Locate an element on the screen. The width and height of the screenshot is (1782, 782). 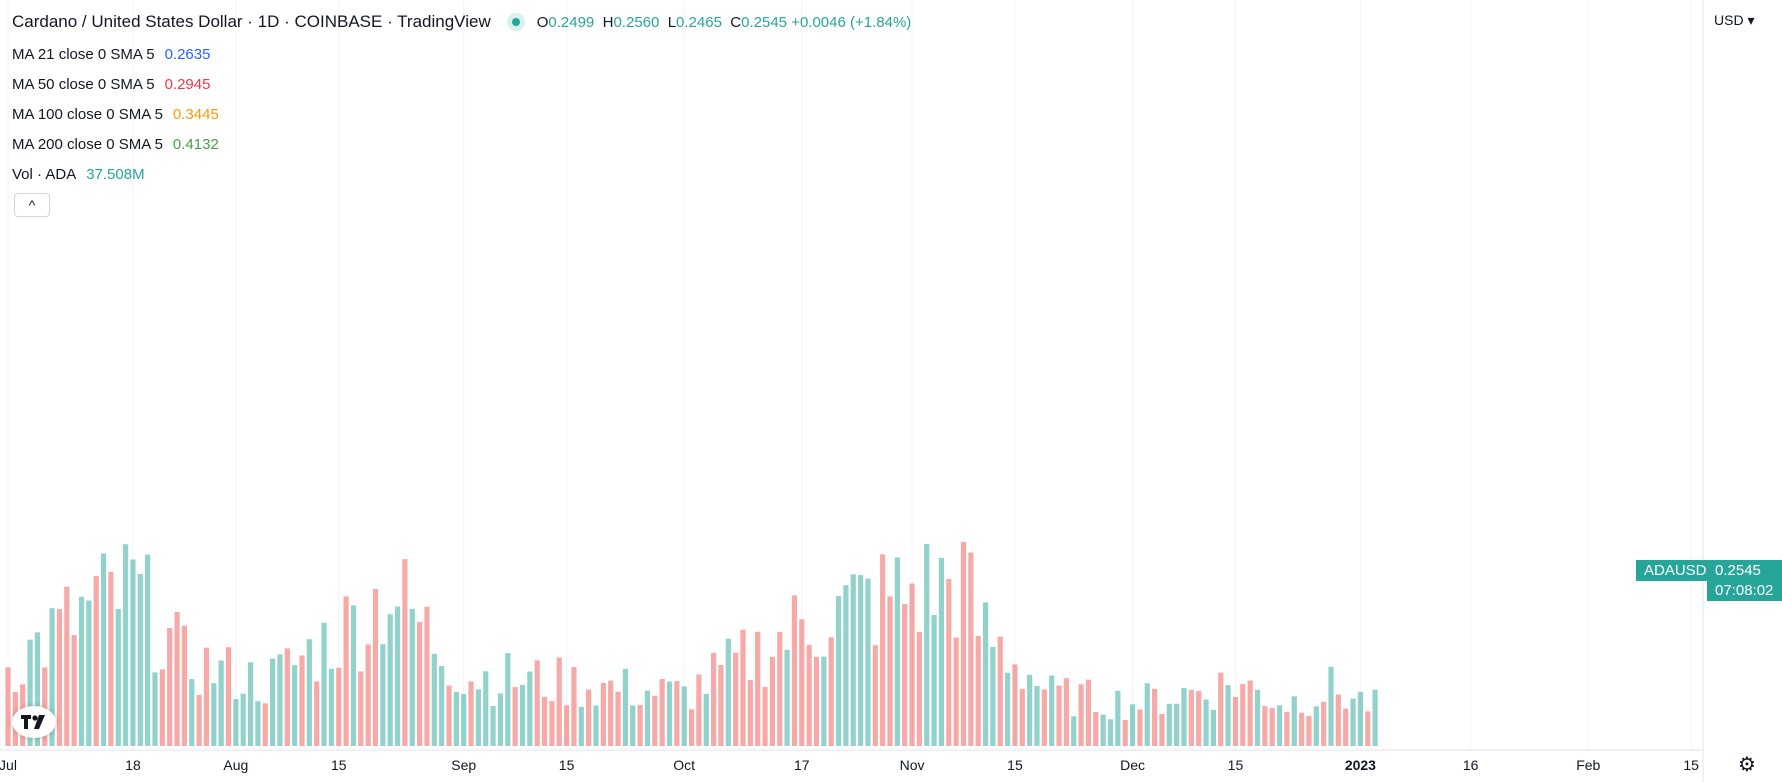
chevron-down-icon: ▾ is located at coordinates (1751, 20).